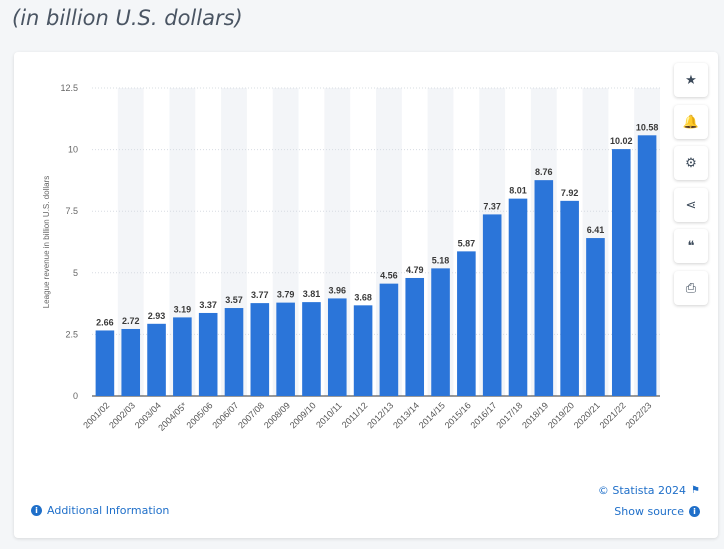 The height and width of the screenshot is (549, 724). What do you see at coordinates (108, 510) in the screenshot?
I see `additional-information-label: Additional Information` at bounding box center [108, 510].